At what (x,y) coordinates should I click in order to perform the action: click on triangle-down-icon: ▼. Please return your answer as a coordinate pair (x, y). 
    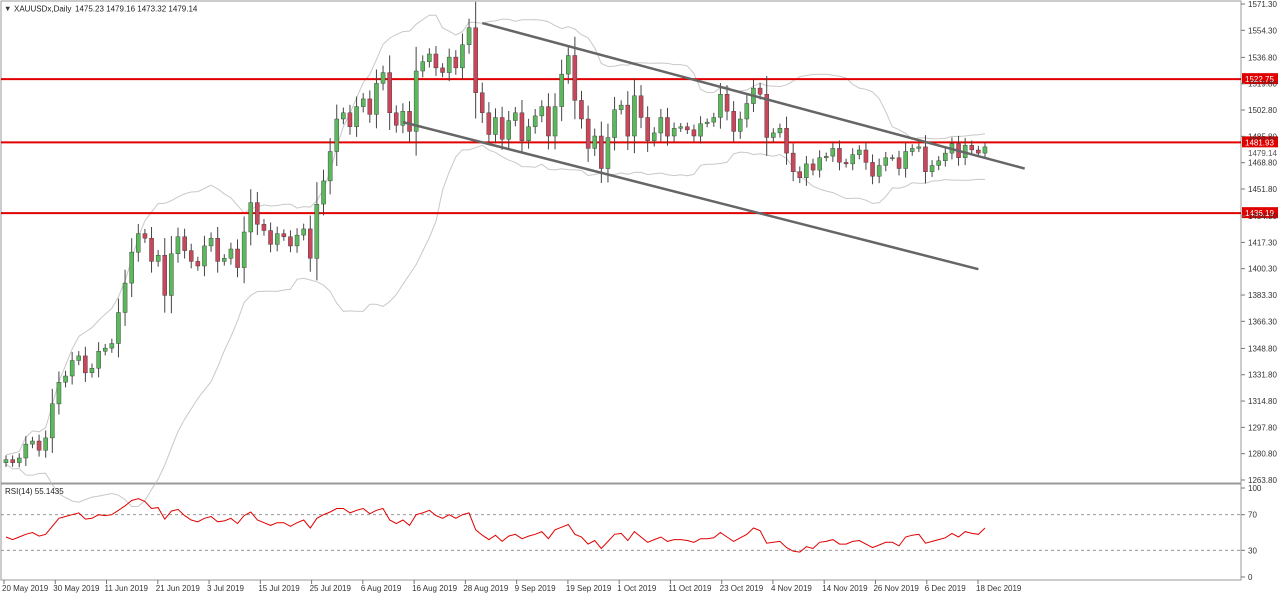
    Looking at the image, I should click on (7, 8).